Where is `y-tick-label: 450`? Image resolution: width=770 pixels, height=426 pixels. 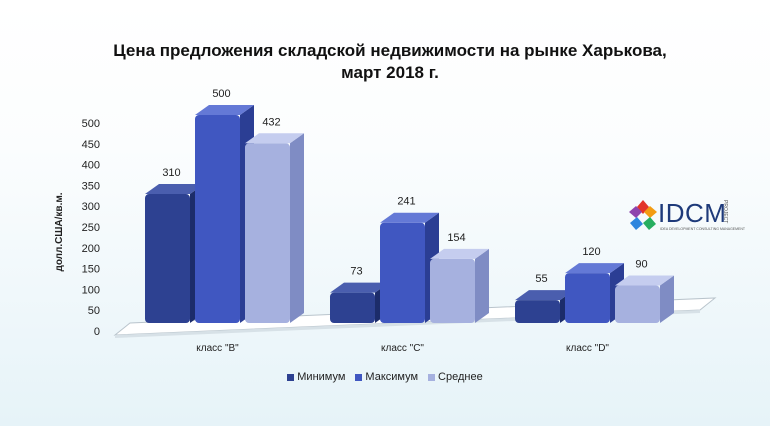
y-tick-label: 450 is located at coordinates (91, 145).